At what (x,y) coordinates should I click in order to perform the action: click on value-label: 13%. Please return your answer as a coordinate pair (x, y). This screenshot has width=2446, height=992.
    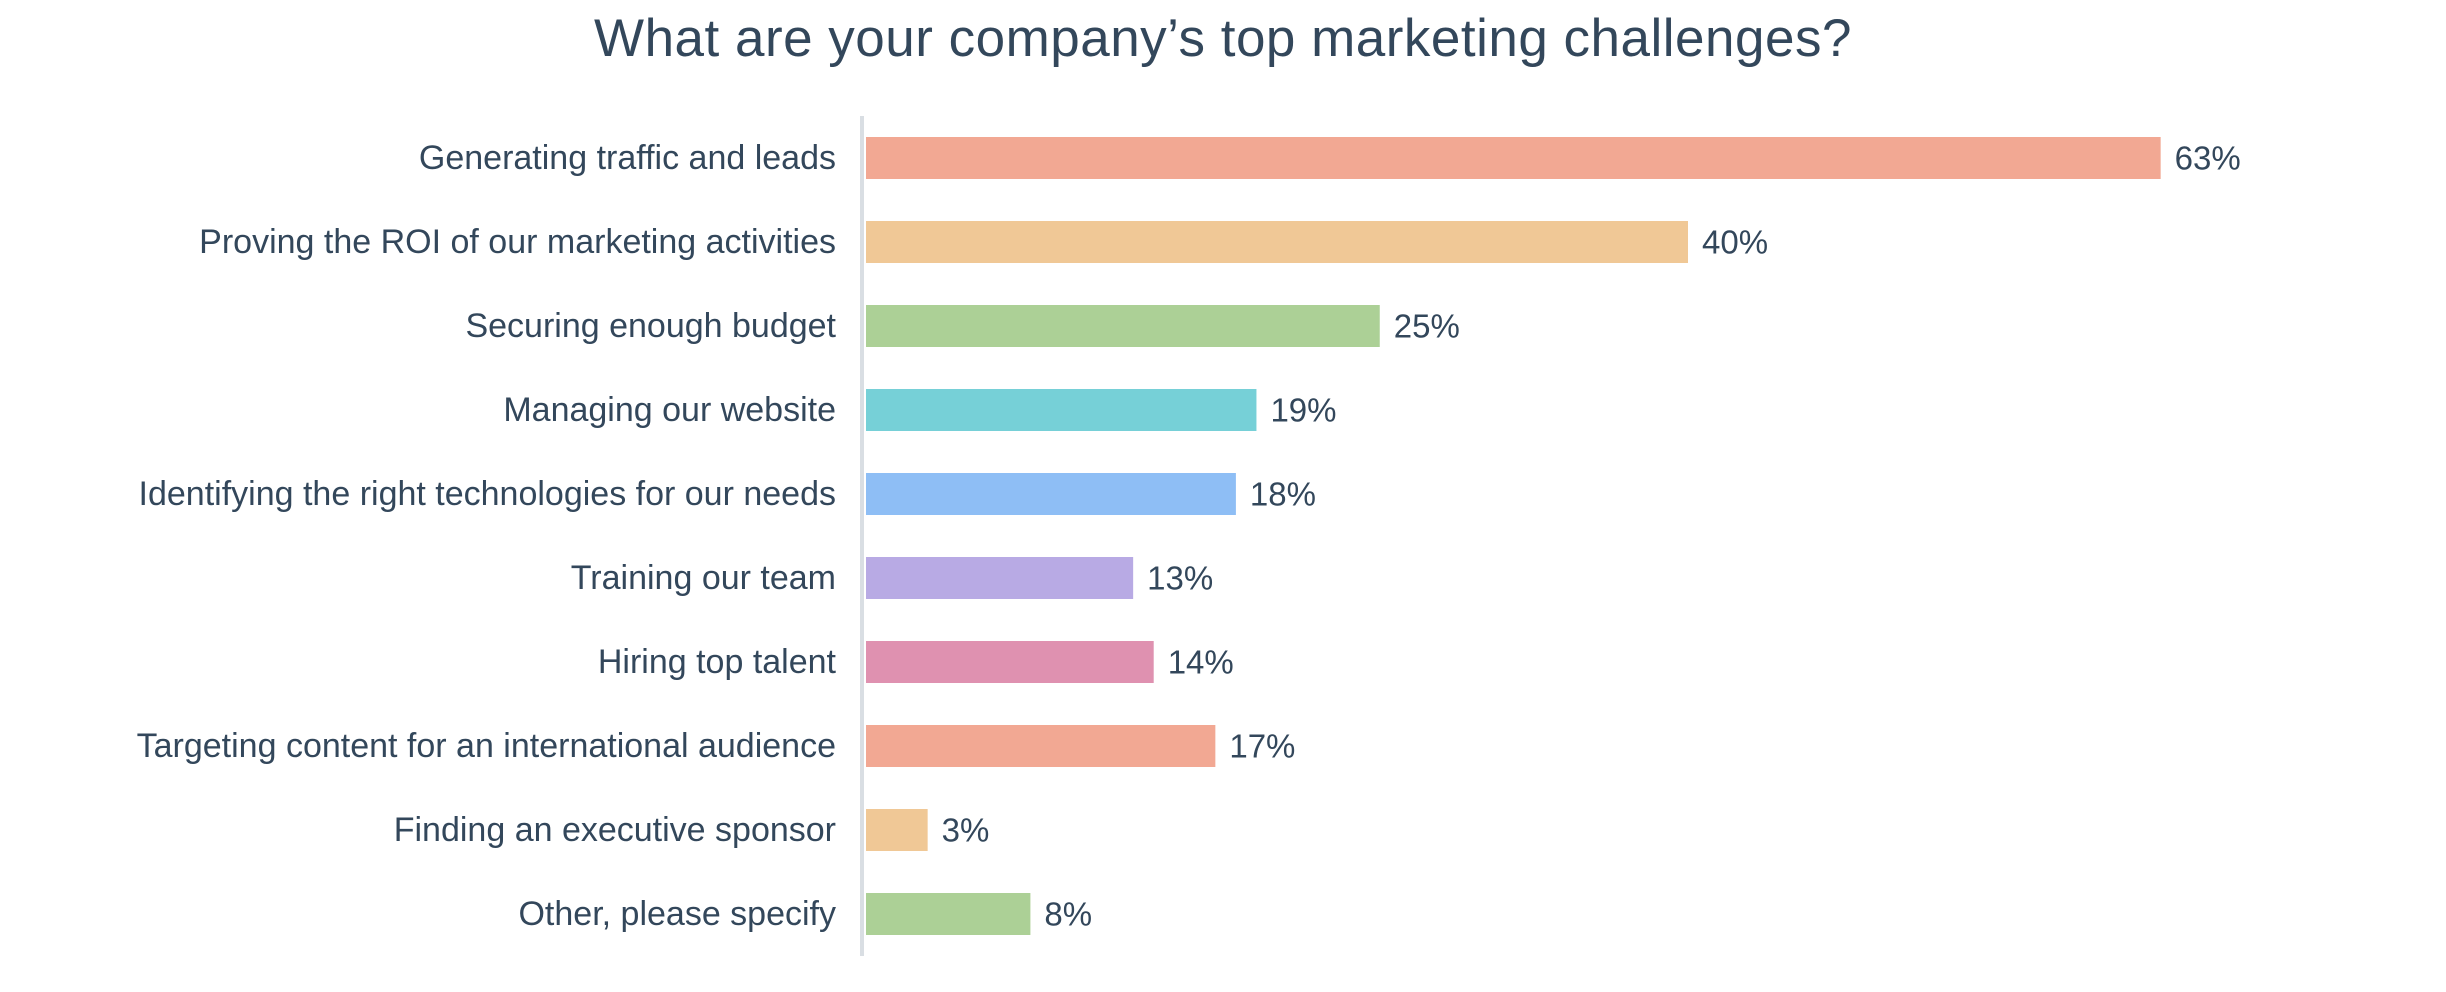
    Looking at the image, I should click on (1180, 578).